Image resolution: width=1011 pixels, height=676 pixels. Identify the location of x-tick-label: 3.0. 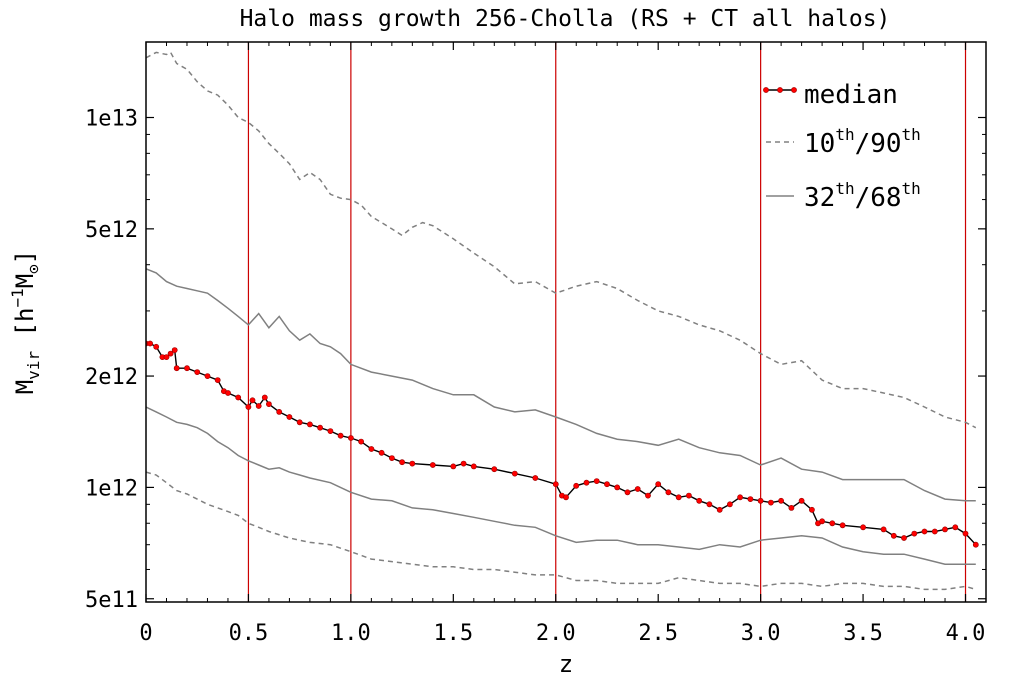
(761, 633).